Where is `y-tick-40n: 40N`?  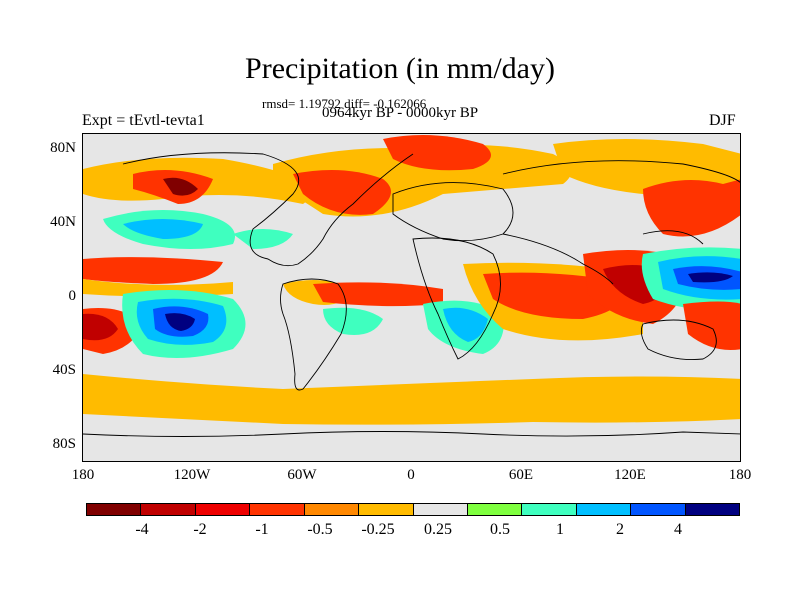
y-tick-40n: 40N is located at coordinates (63, 222).